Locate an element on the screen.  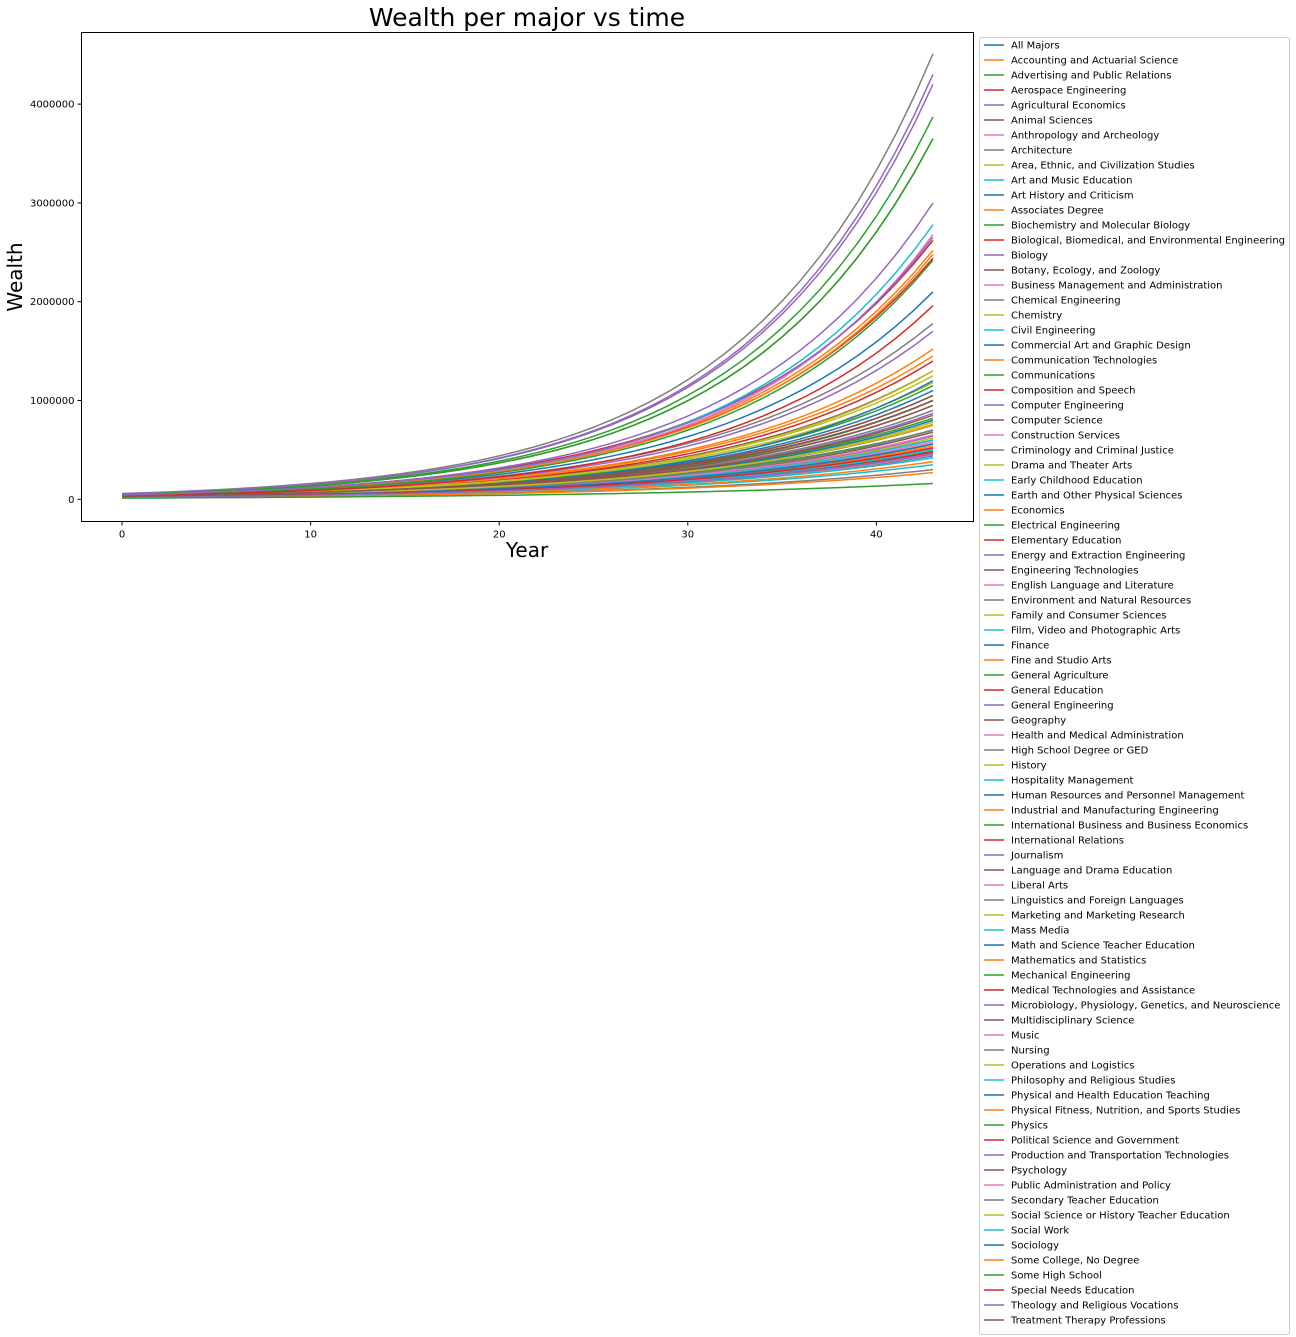
legend-label: Construction Services is located at coordinates (1065, 436).